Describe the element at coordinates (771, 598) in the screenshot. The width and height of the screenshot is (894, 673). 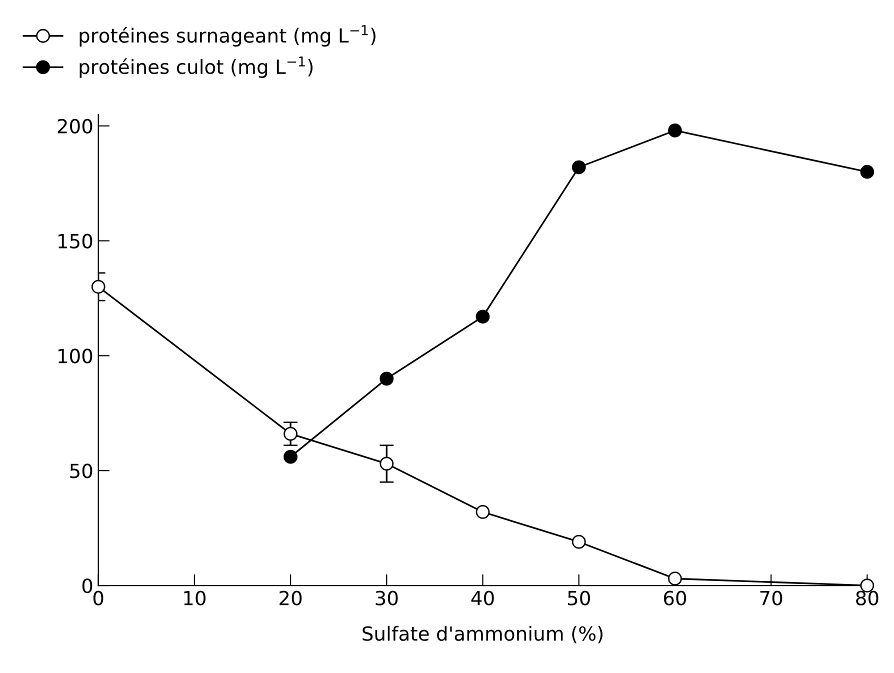
I see `x-tick-label: 70` at that location.